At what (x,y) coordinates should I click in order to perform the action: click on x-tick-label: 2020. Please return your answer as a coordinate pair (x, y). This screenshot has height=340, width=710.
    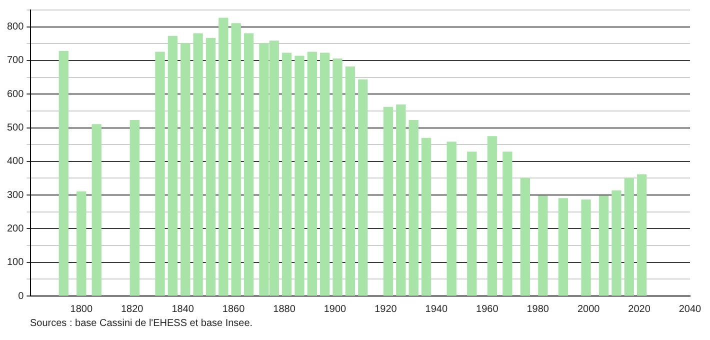
    Looking at the image, I should click on (639, 309).